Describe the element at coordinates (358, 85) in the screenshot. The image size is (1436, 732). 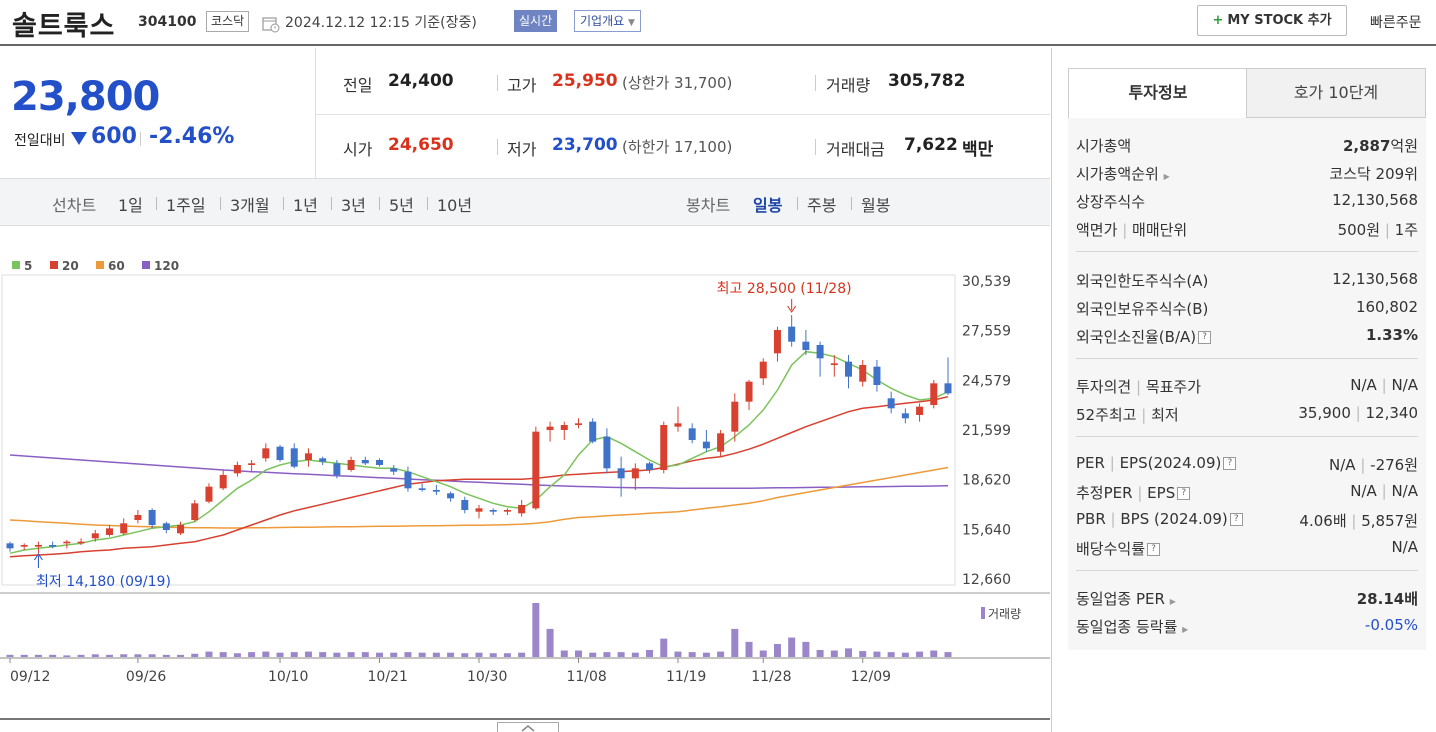
I see `prev-label: 전일` at that location.